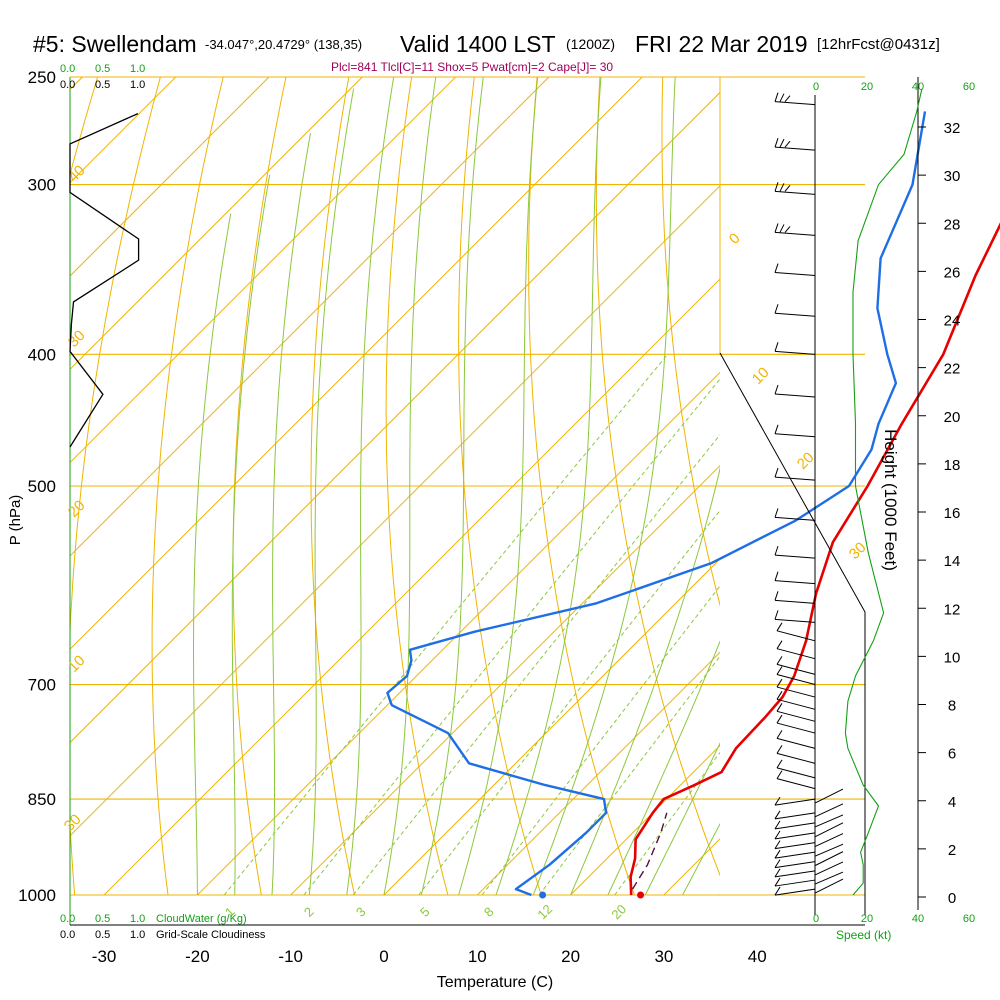 The width and height of the screenshot is (1000, 1000). Describe the element at coordinates (67, 85) in the screenshot. I see `cloudiness-tick-0: 0.0` at that location.